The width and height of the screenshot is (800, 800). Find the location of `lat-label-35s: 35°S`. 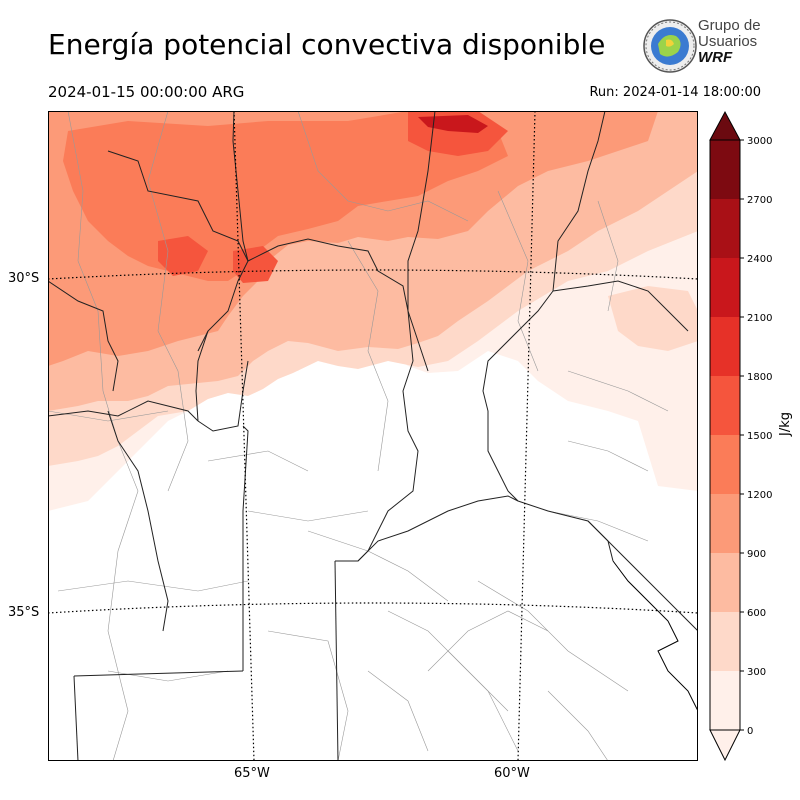

lat-label-35s: 35°S is located at coordinates (24, 612).